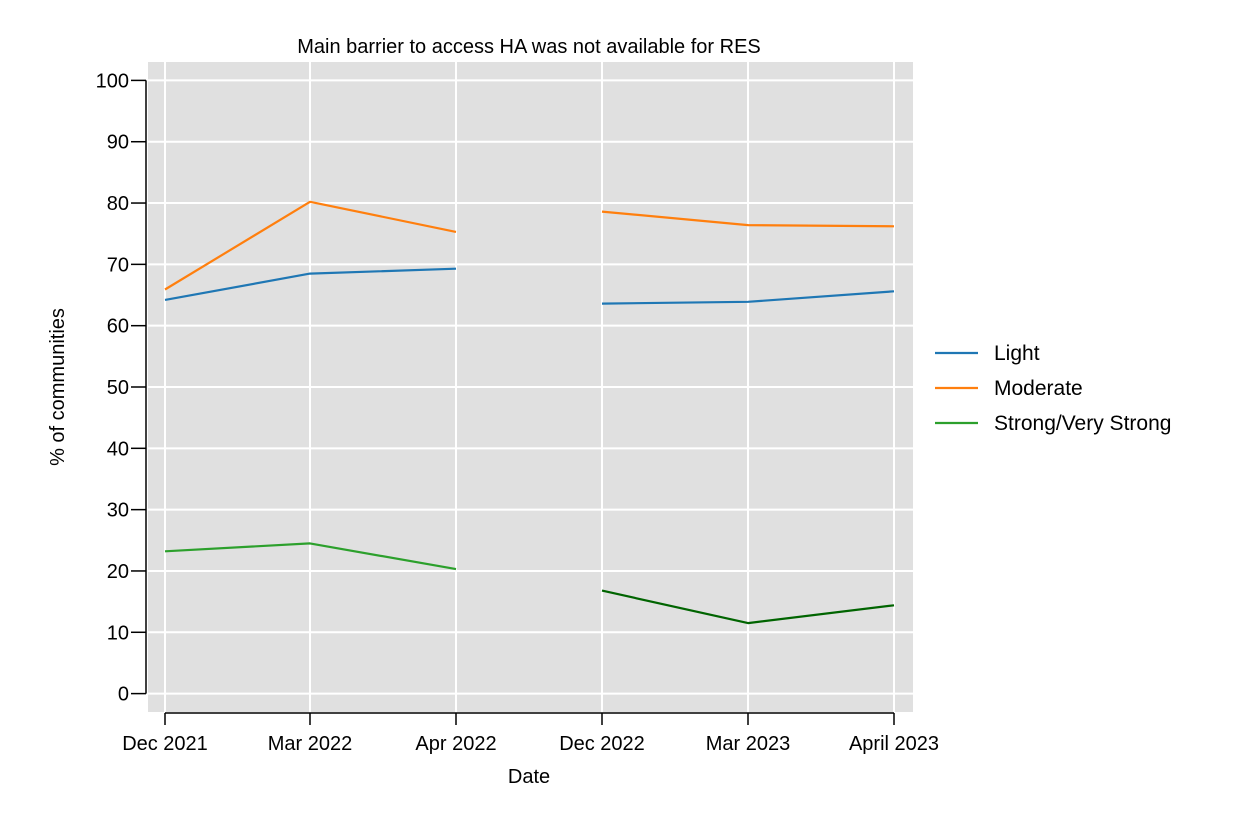 Image resolution: width=1251 pixels, height=834 pixels. I want to click on legend-item: Strong/Very Strong, so click(1053, 423).